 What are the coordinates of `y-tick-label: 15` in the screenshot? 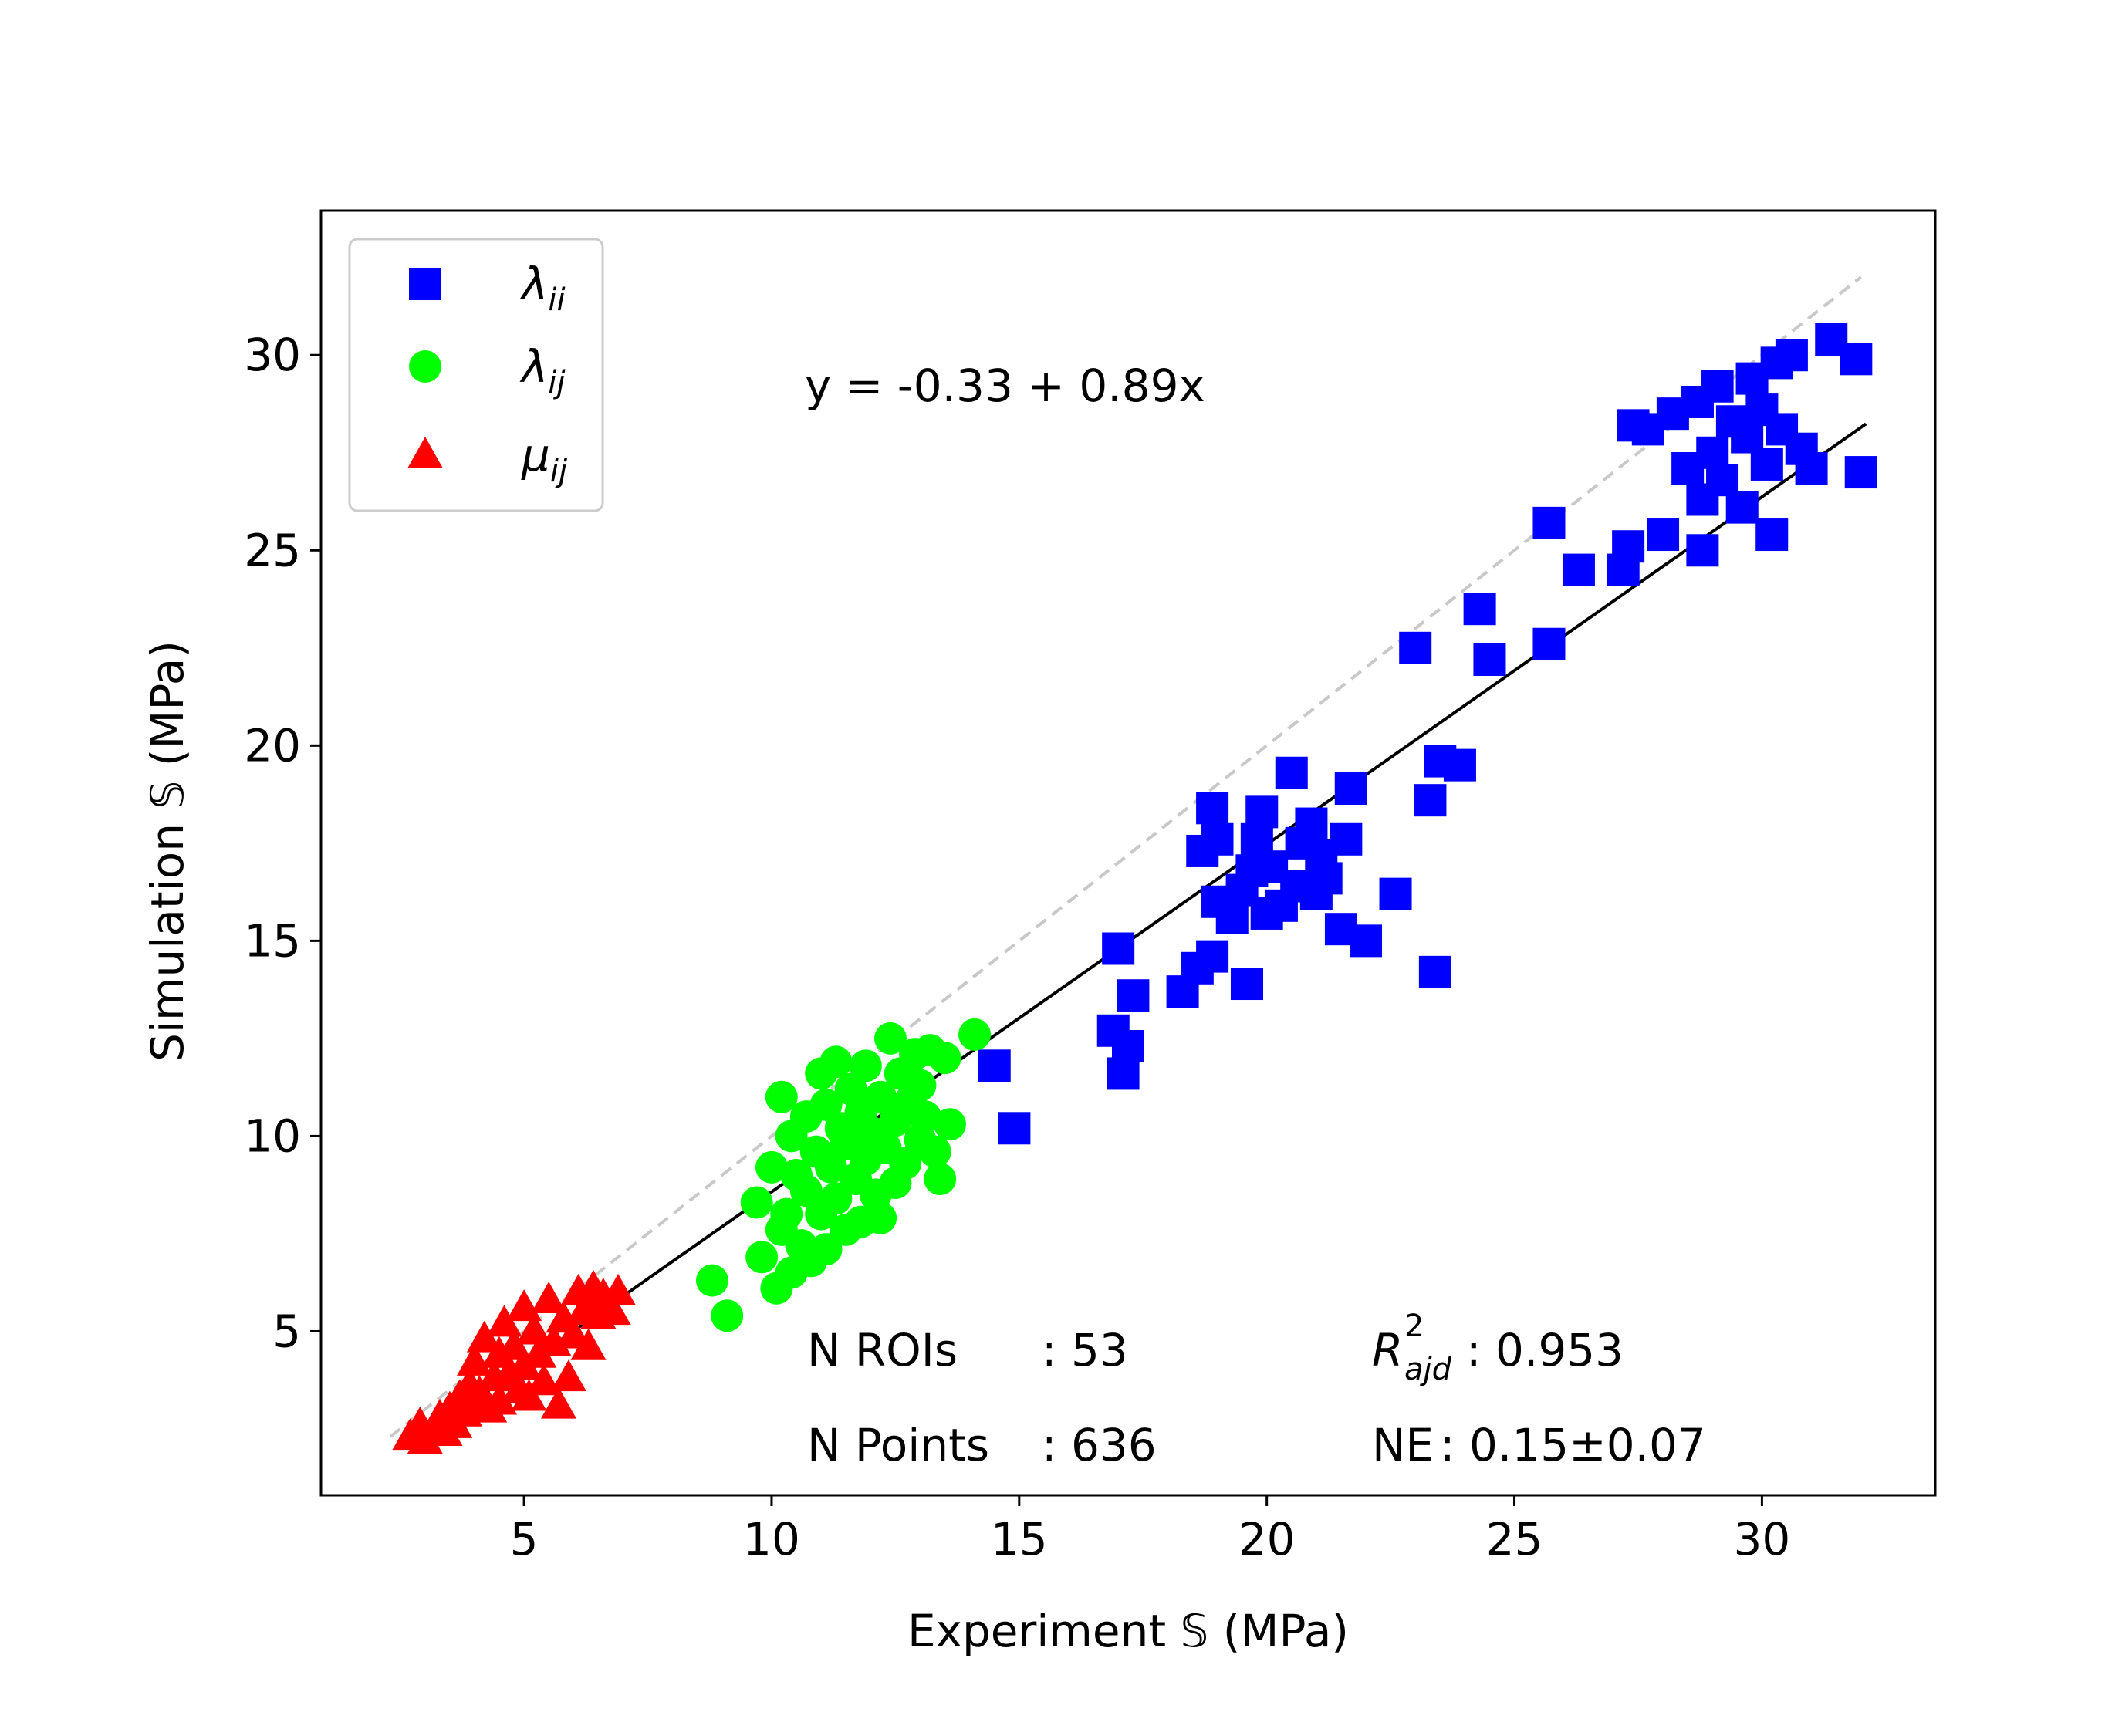 It's located at (273, 940).